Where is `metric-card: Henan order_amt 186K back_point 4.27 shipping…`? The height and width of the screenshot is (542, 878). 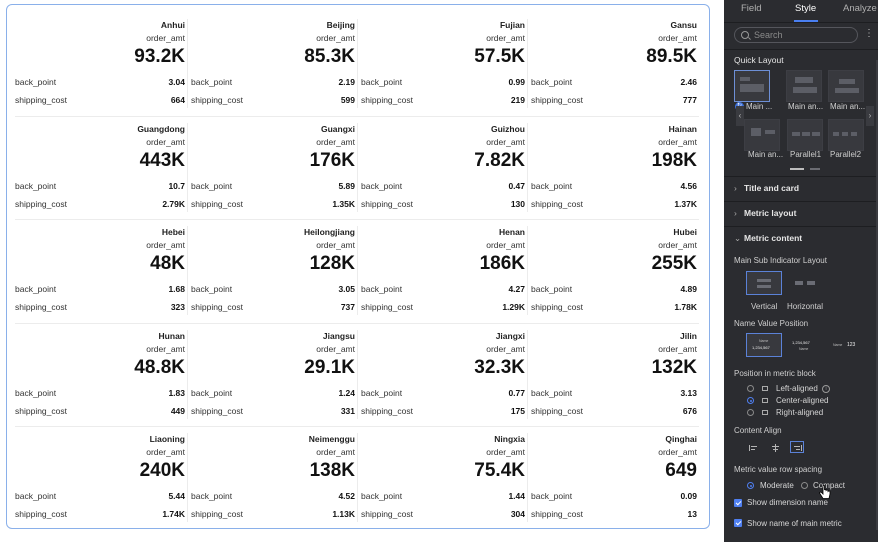 metric-card: Henan order_amt 186K back_point 4.27 shipping… is located at coordinates (441, 271).